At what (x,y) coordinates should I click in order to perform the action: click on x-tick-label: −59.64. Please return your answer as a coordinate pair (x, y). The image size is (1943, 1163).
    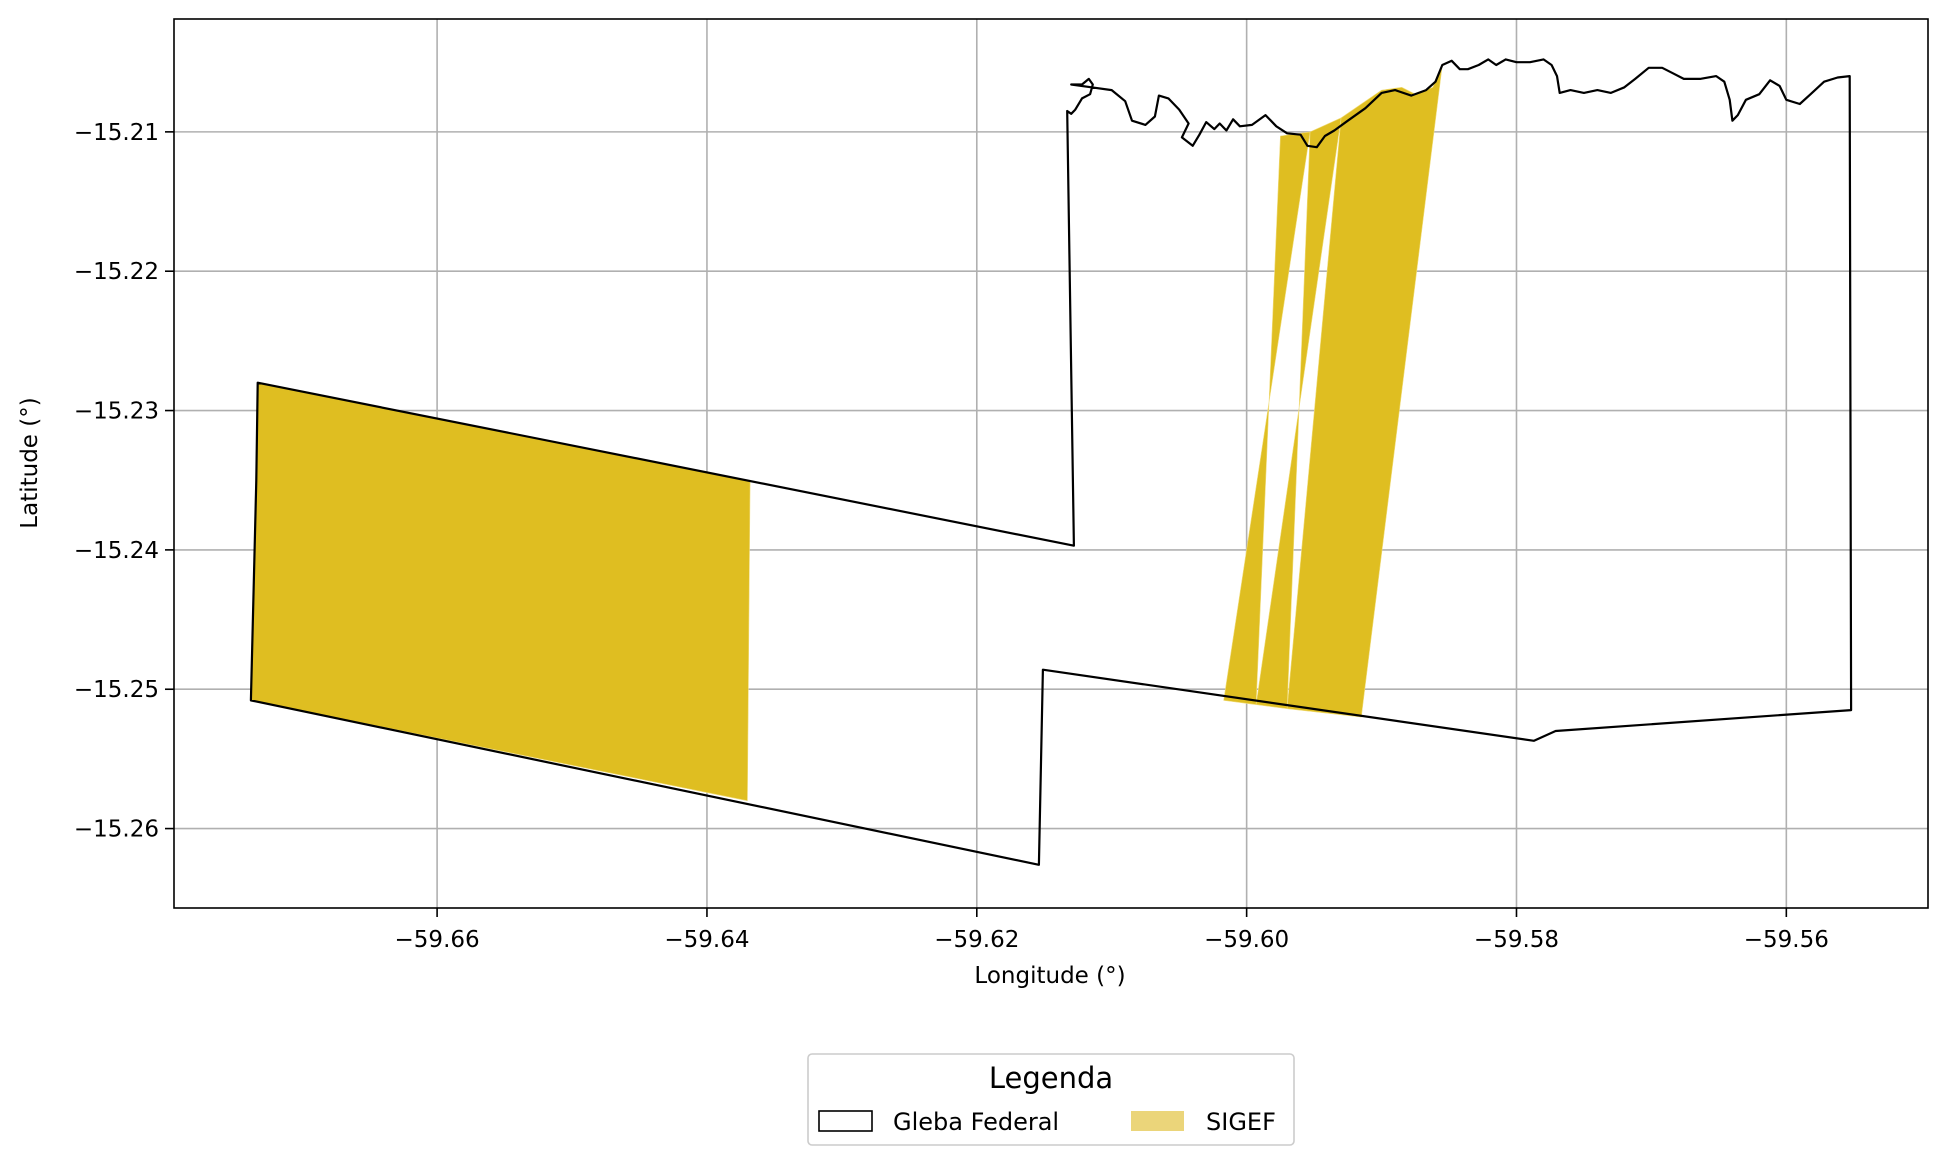
    Looking at the image, I should click on (706, 940).